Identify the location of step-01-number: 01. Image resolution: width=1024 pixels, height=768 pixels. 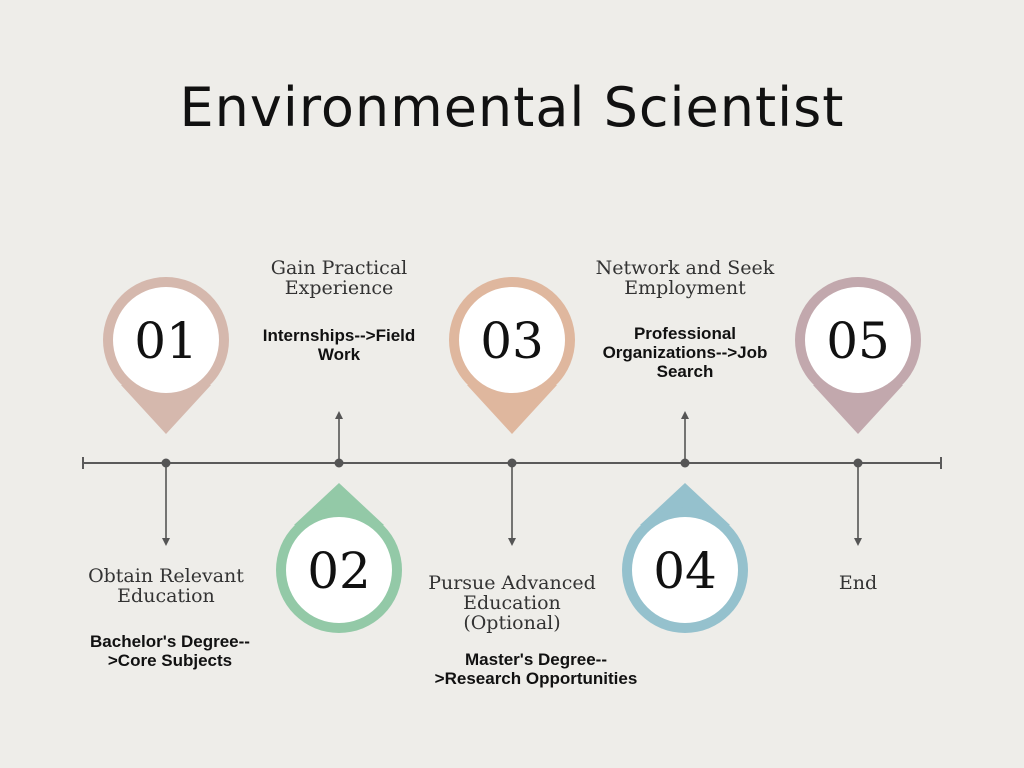
(166, 341).